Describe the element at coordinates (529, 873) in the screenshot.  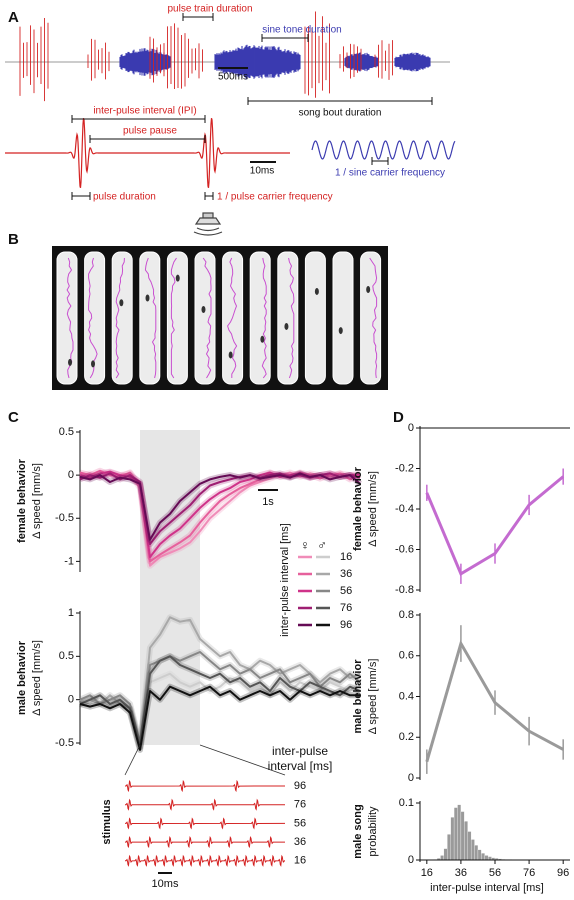
I see `x-tick-label: 76` at that location.